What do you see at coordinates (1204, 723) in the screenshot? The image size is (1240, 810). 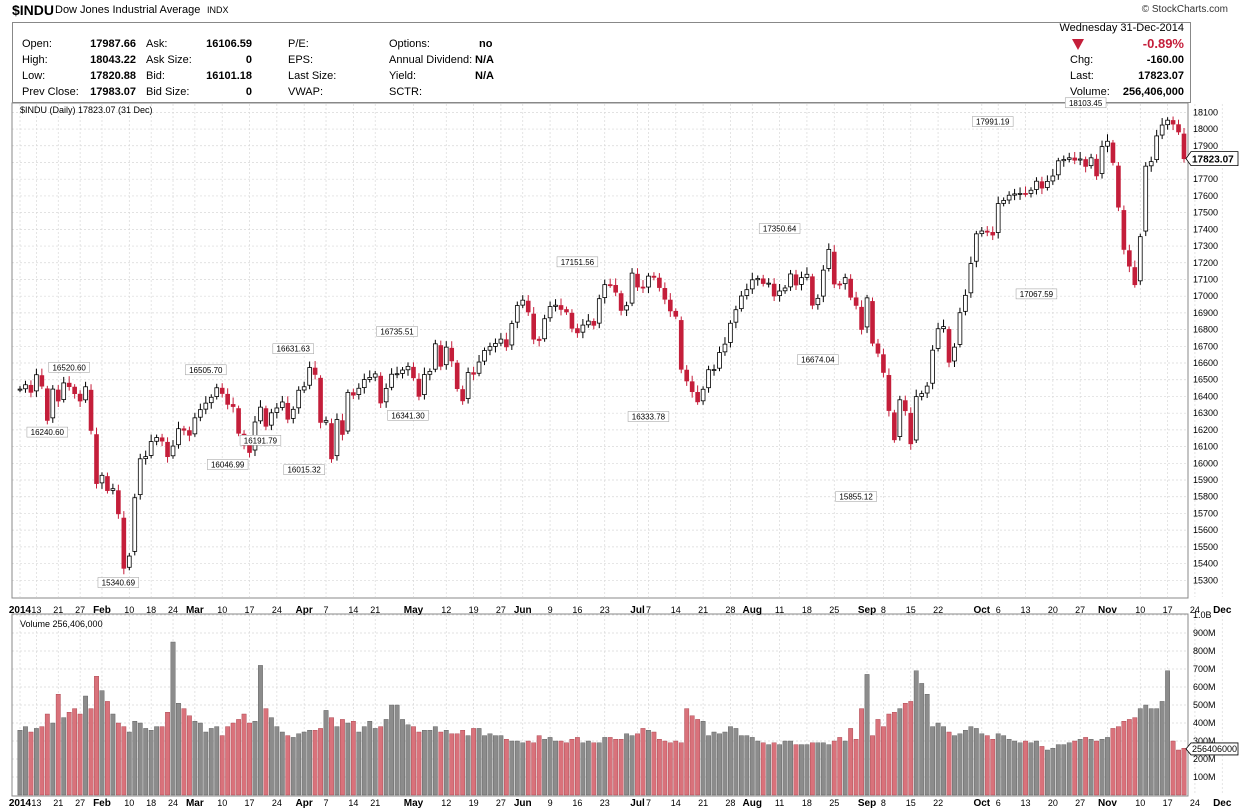 I see `volume-y-tick-label: 400M` at bounding box center [1204, 723].